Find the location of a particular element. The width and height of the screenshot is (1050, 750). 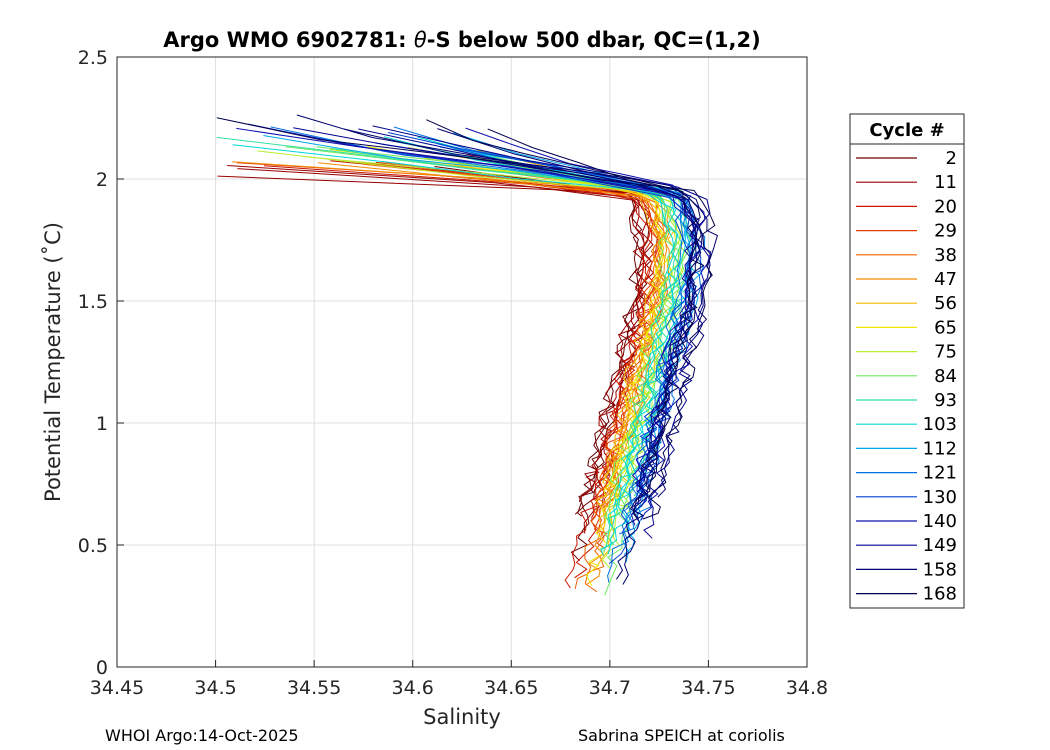

y-tick-label: 0.5 is located at coordinates (93, 546).